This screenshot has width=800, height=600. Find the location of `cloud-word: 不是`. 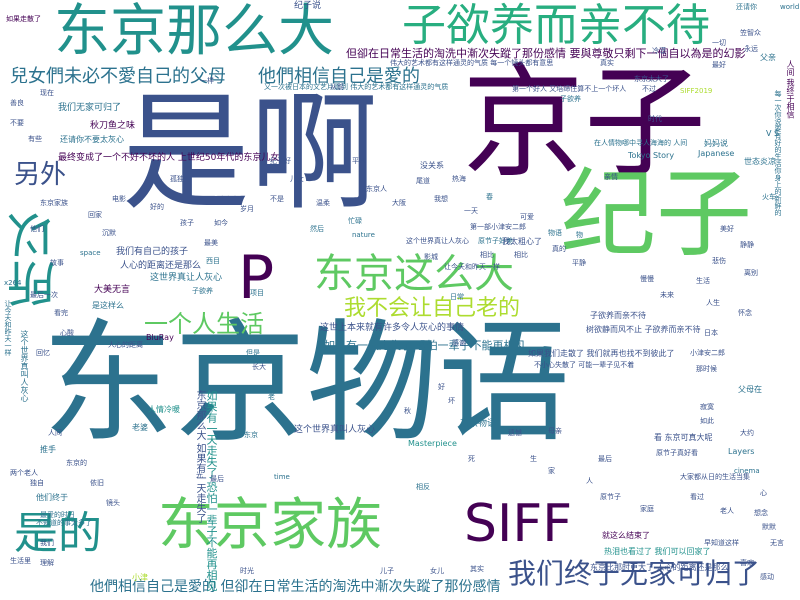

cloud-word: 不是 is located at coordinates (277, 199).